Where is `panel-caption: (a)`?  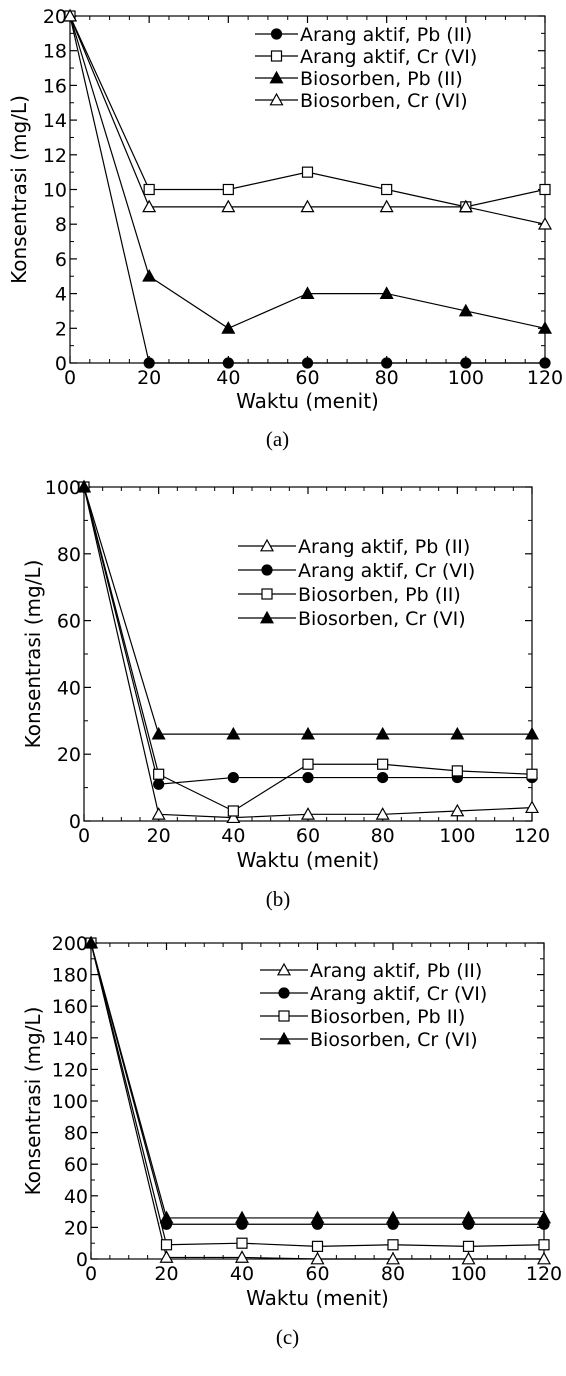
panel-caption: (a) is located at coordinates (277, 439).